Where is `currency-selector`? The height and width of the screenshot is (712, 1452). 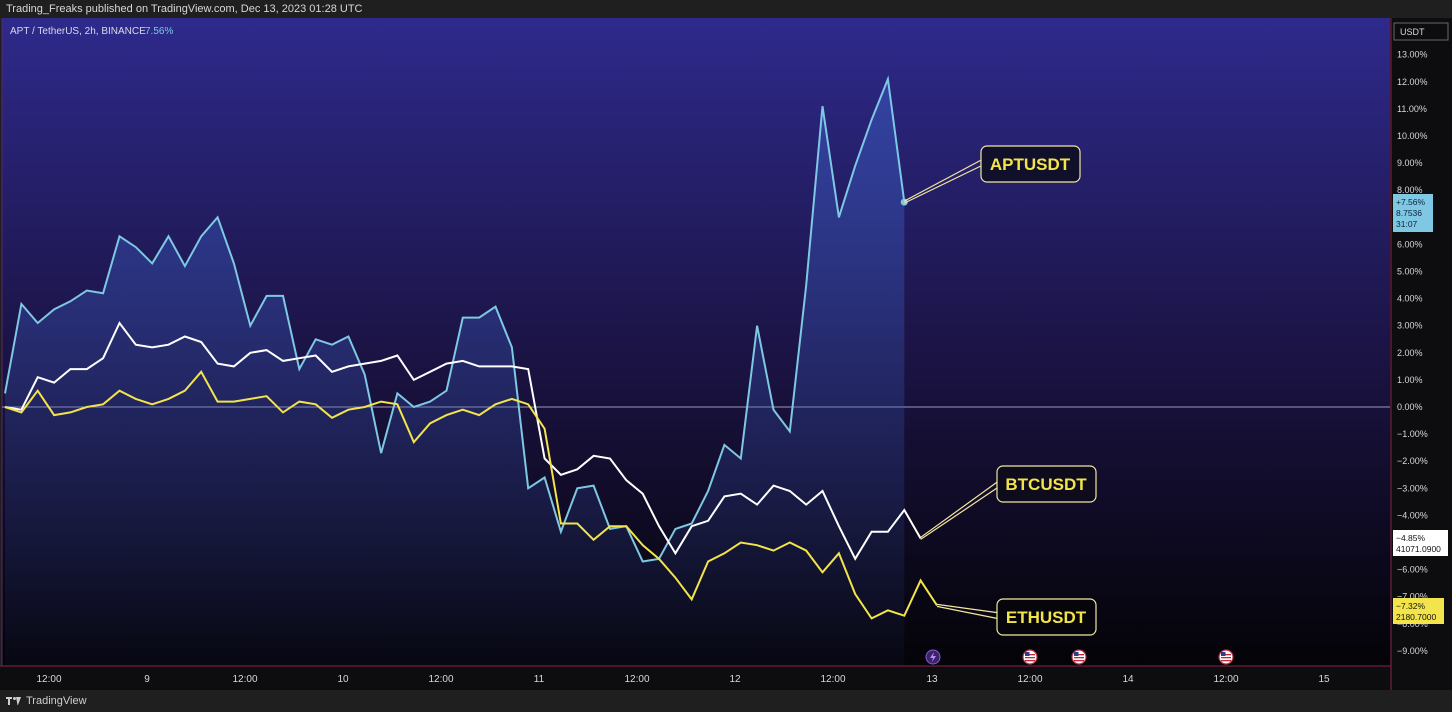
currency-selector is located at coordinates (1421, 31).